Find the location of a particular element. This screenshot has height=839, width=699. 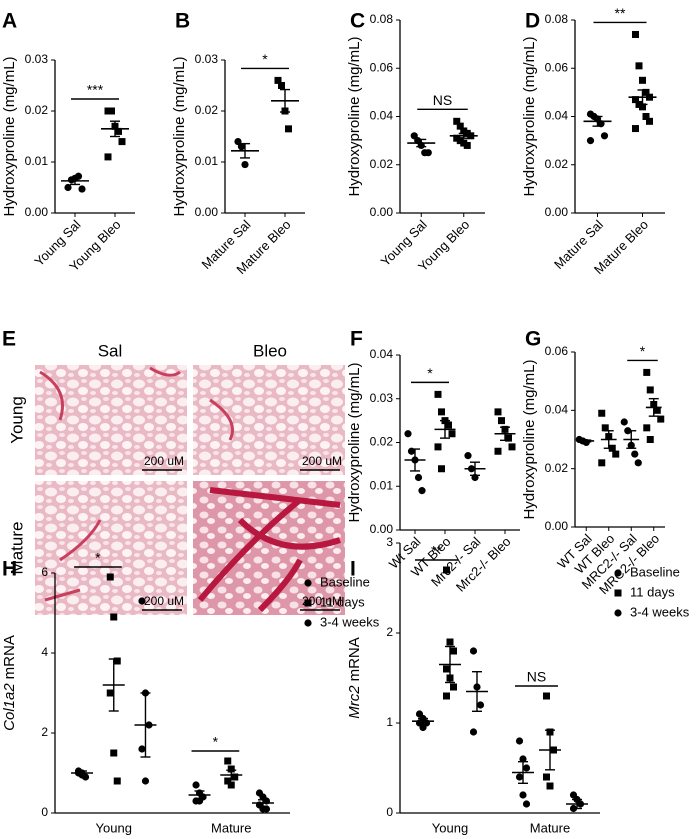

micrograph is located at coordinates (269, 420).